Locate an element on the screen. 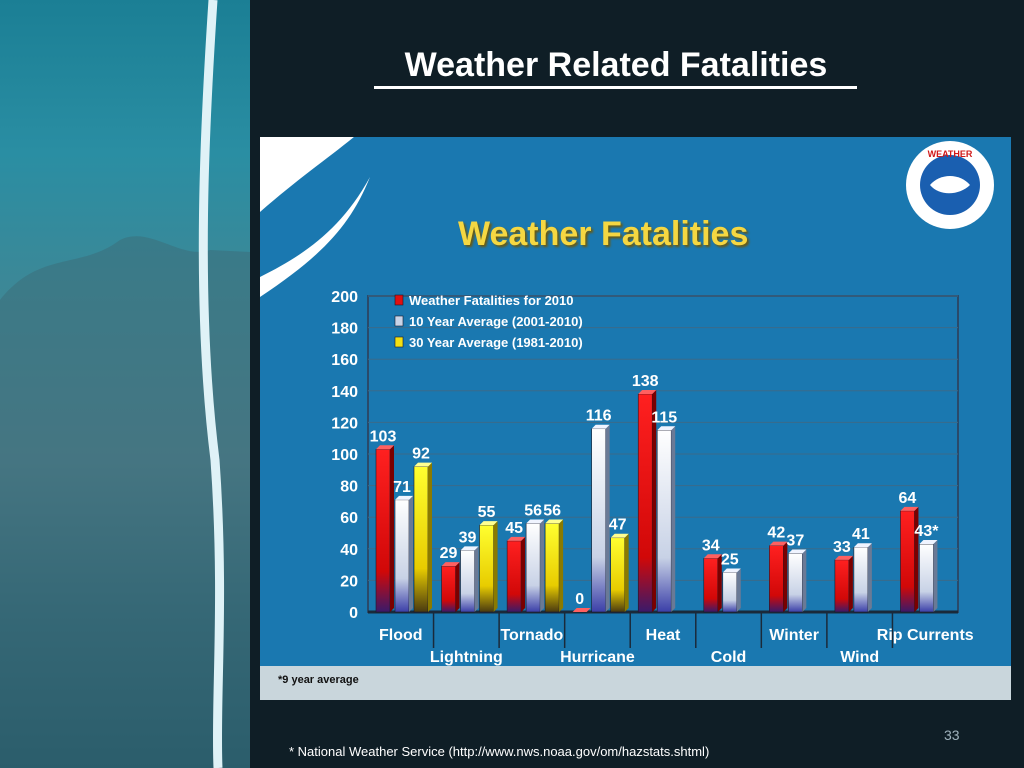  slide-title: Weather Related Fatalities is located at coordinates (616, 65).